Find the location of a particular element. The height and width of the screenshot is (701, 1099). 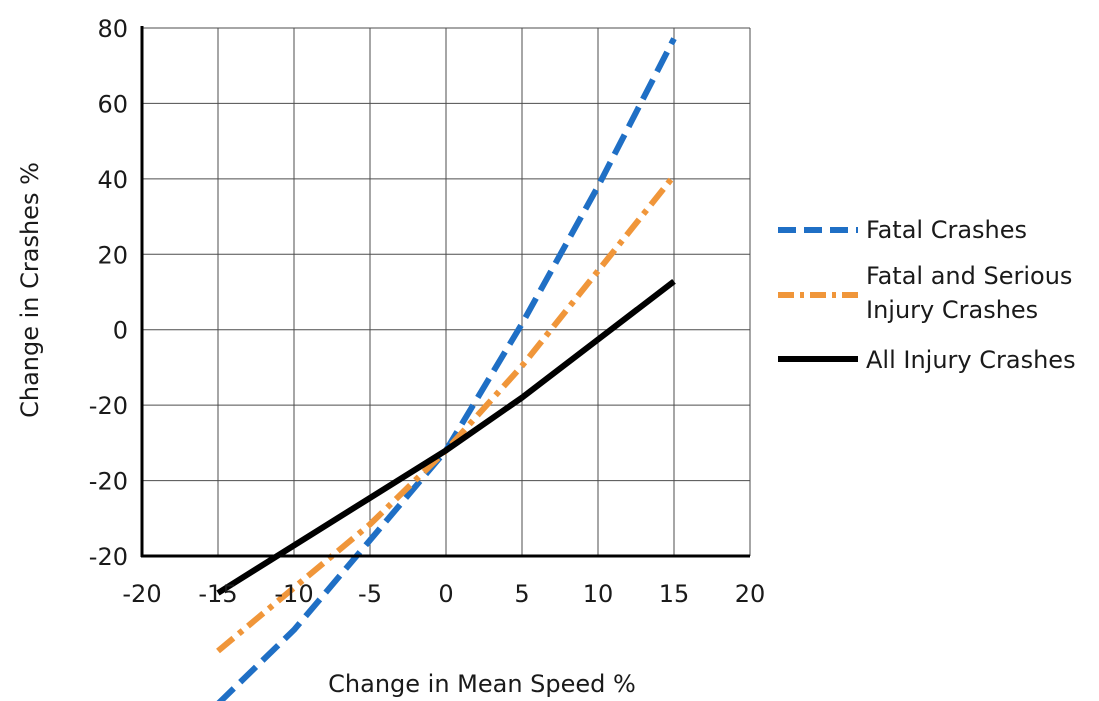

legend-label-all-injury-crashes: All Injury Crashes is located at coordinates (971, 360).